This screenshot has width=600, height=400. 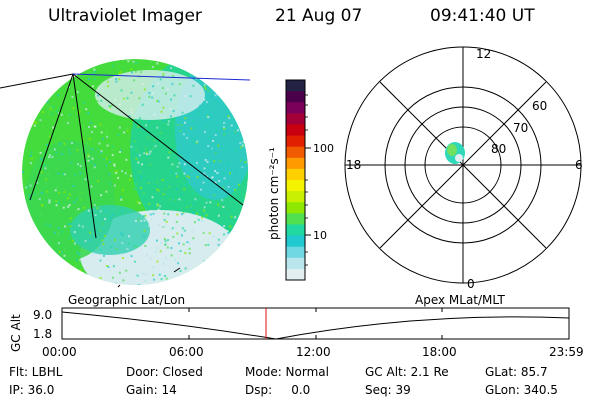 I want to click on info-ip: IP: 36.0, so click(x=31, y=390).